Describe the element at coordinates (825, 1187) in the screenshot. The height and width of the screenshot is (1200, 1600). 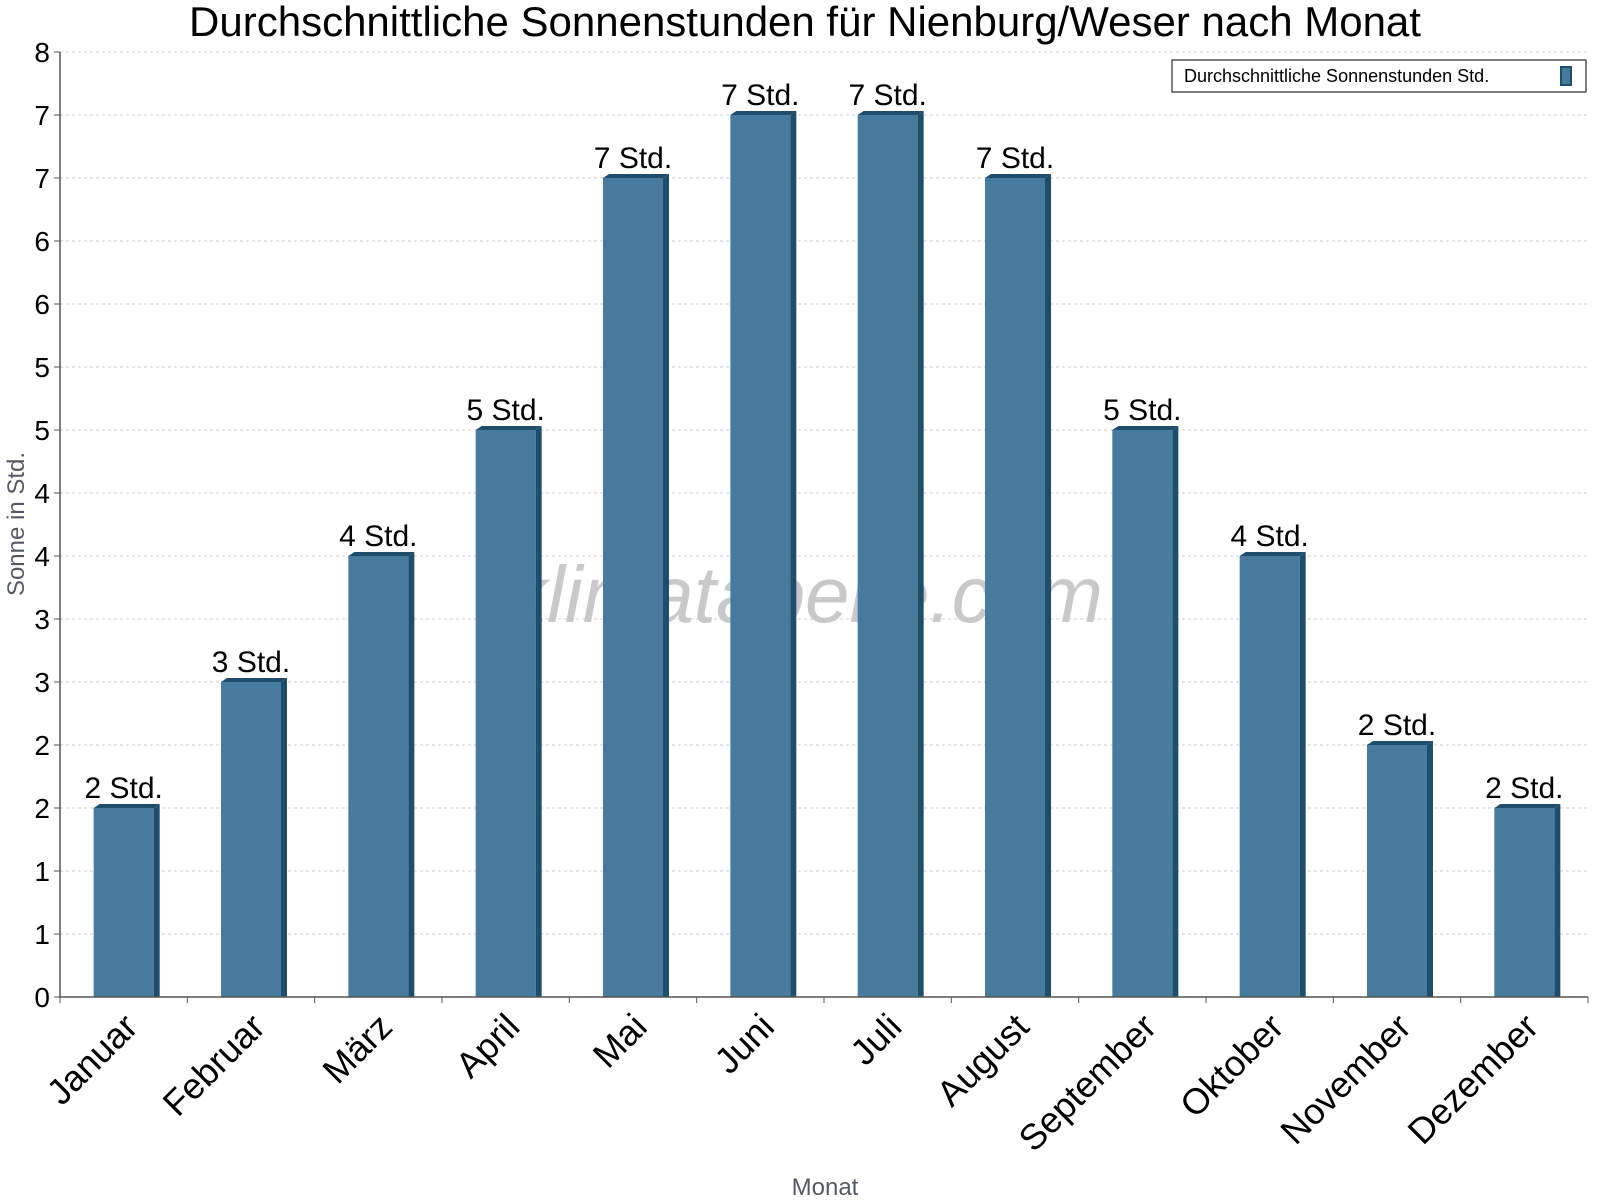
I see `x-axis-label: Monat` at that location.